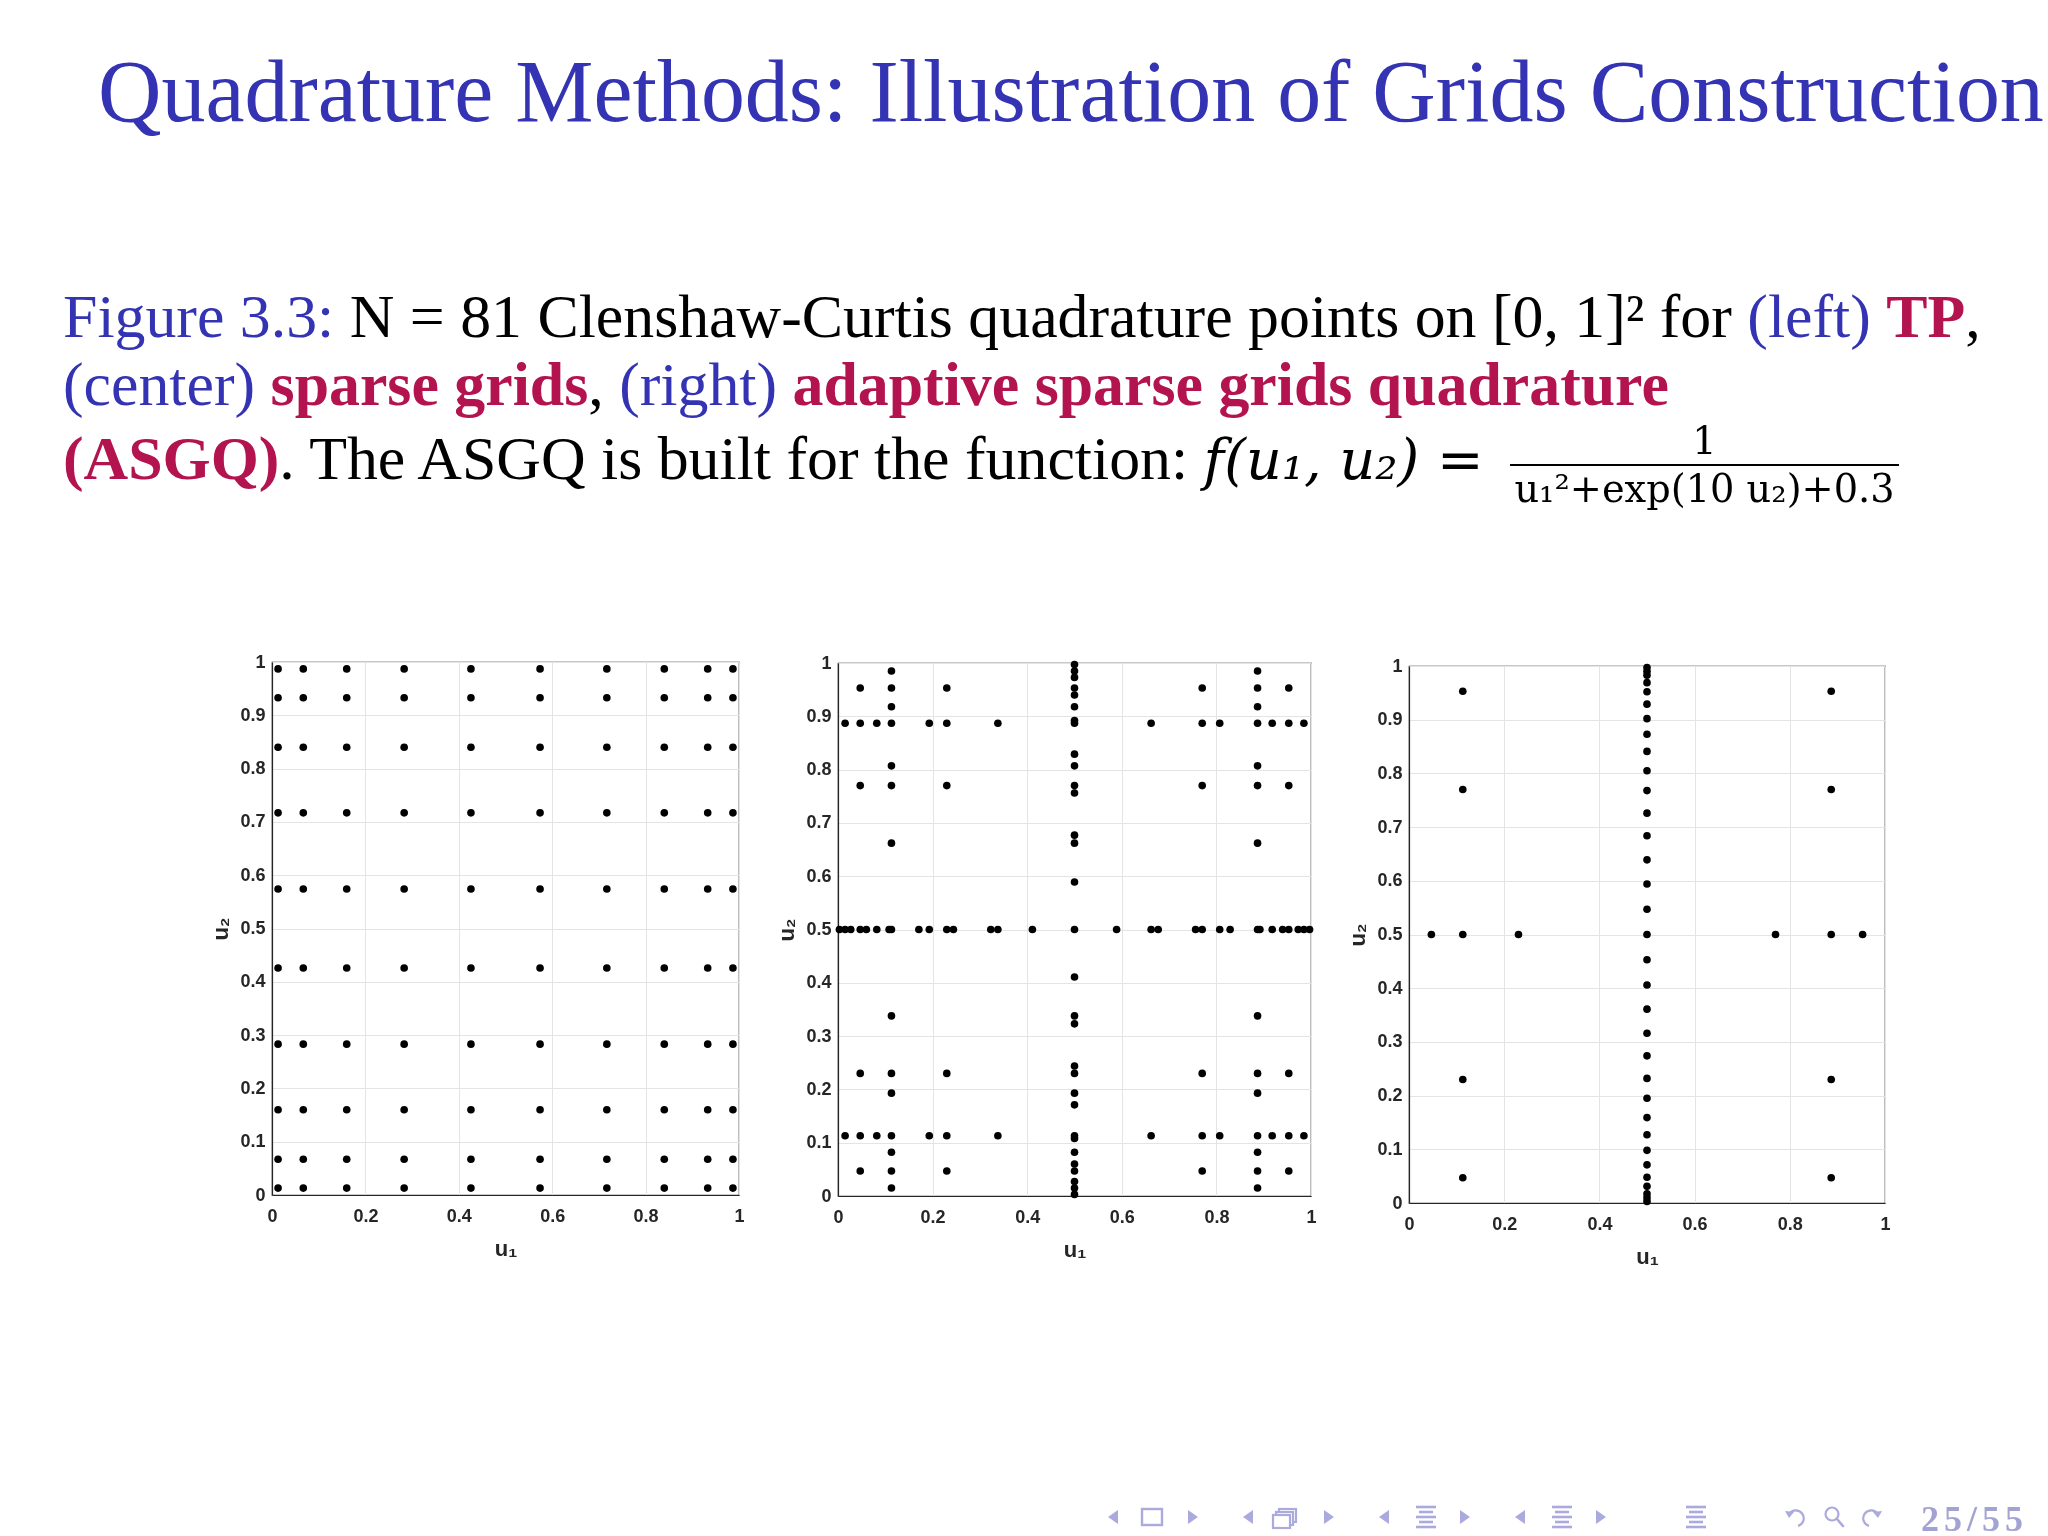 This screenshot has width=2048, height=1536. Describe the element at coordinates (1809, 316) in the screenshot. I see `text: (left)` at that location.